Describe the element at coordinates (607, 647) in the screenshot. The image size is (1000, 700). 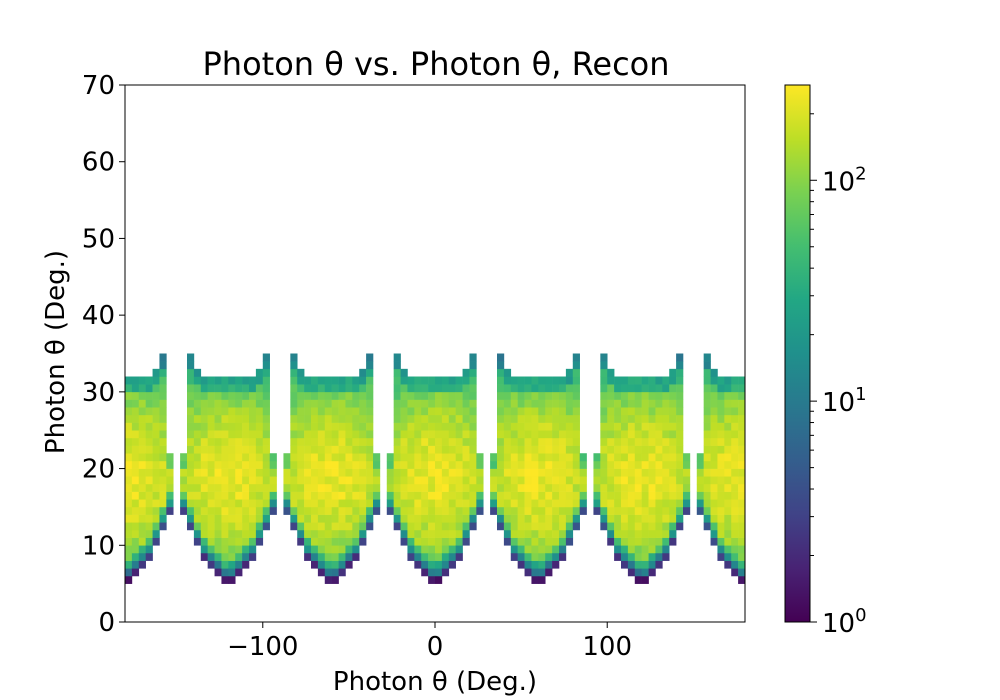
I see `x-tick-label: 100` at that location.